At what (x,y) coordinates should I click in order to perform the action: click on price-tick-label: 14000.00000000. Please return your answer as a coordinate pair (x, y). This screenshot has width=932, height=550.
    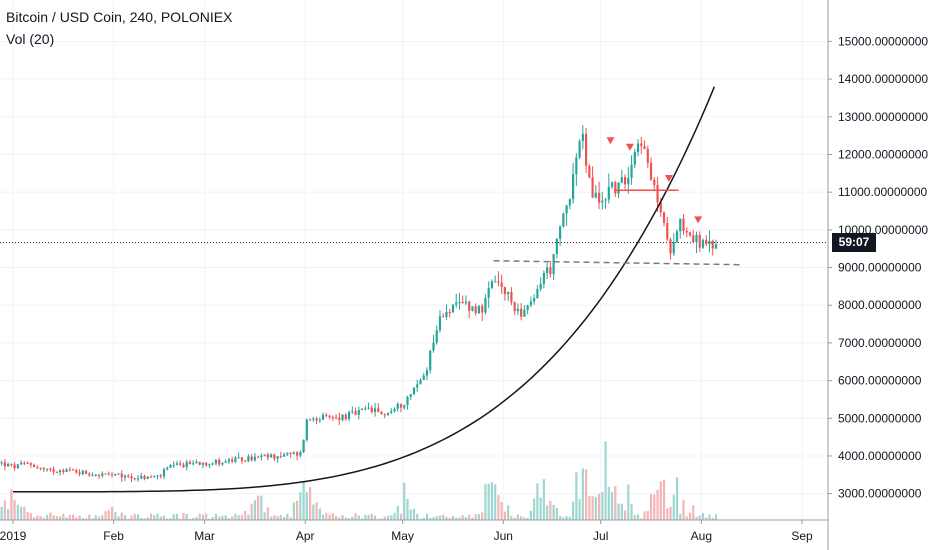
    Looking at the image, I should click on (883, 79).